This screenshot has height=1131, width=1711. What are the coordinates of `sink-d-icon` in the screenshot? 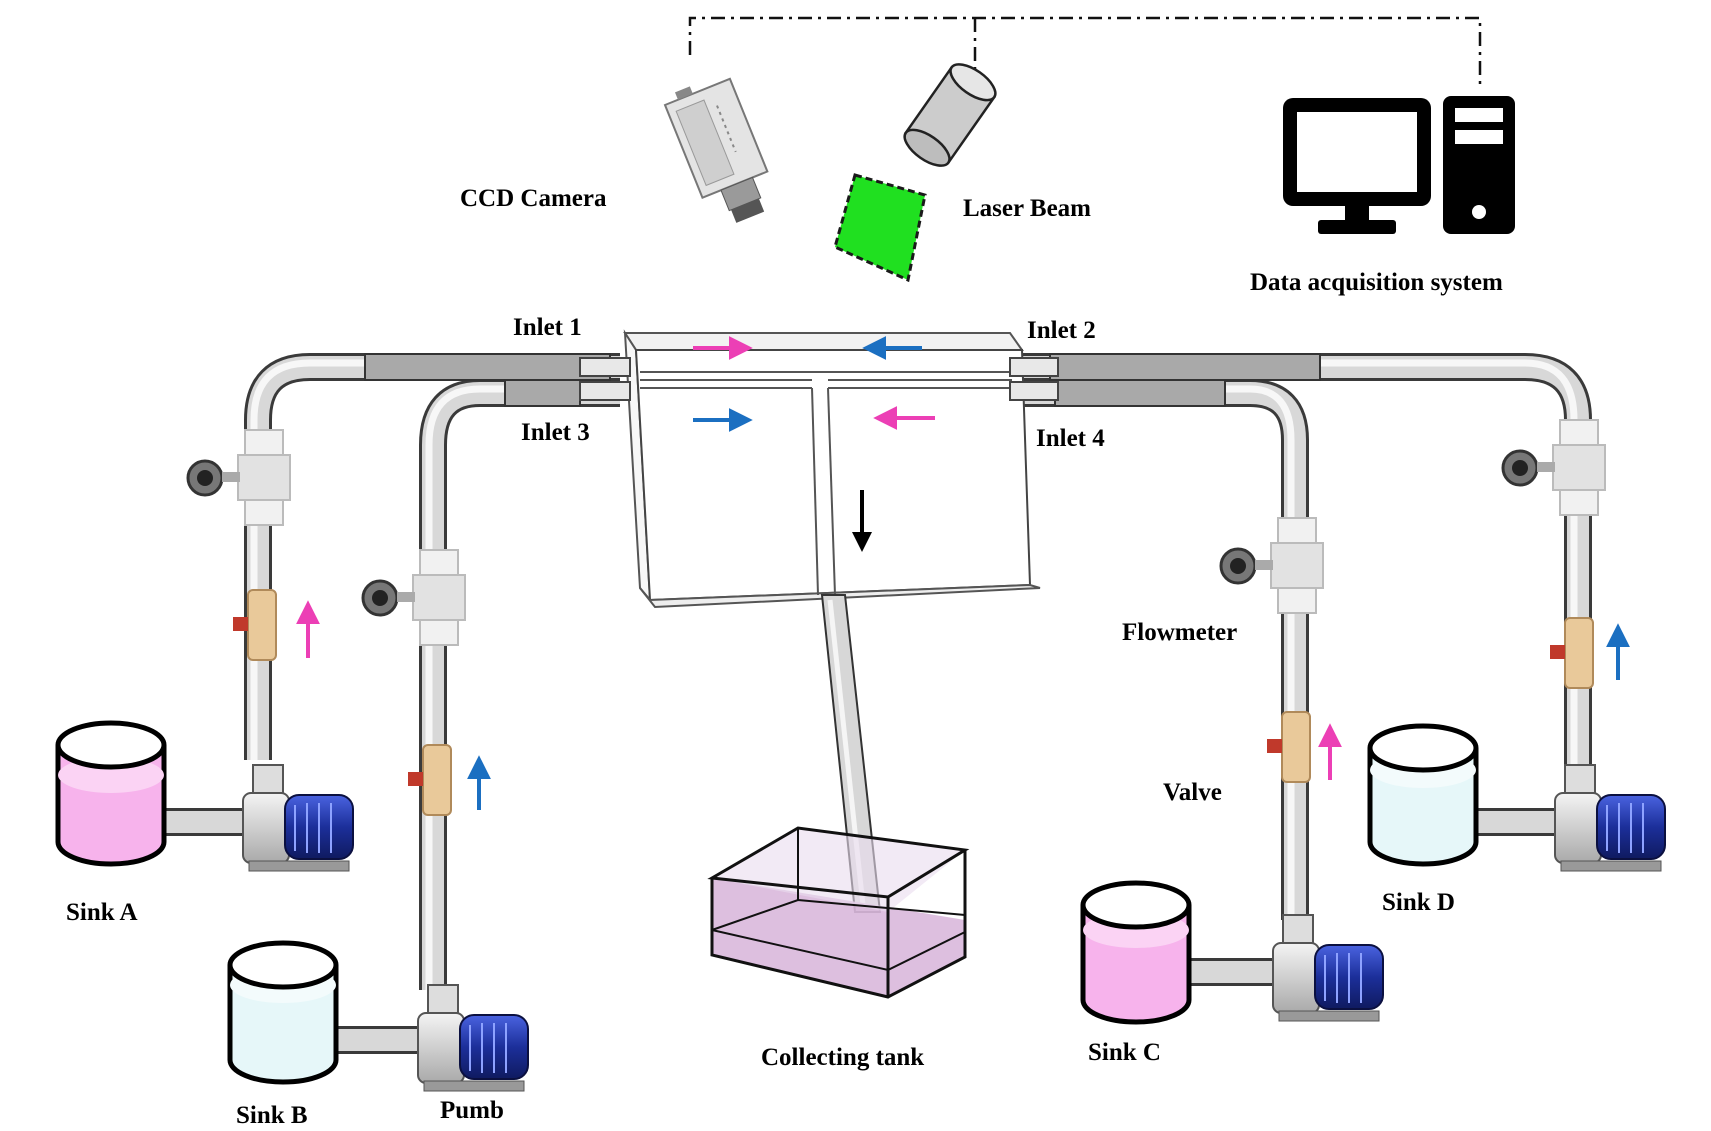 It's located at (1423, 795).